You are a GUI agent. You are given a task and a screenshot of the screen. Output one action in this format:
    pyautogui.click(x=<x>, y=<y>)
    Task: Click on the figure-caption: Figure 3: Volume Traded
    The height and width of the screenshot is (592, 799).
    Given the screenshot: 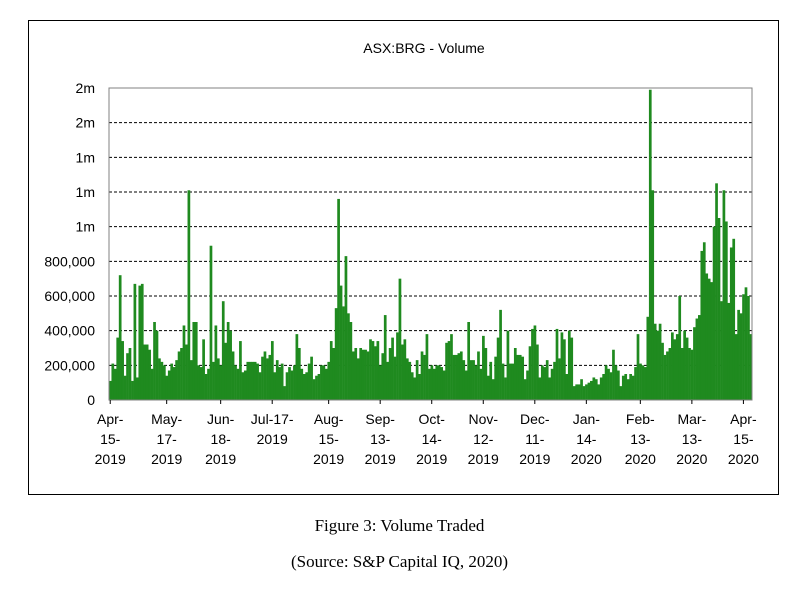 What is the action you would take?
    pyautogui.click(x=399, y=525)
    